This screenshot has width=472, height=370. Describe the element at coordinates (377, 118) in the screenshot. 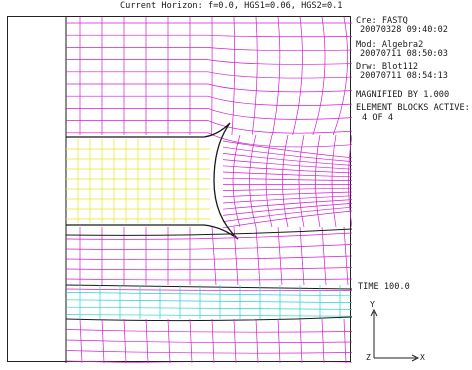

I see `element-blocks-count: 4 OF 4` at that location.